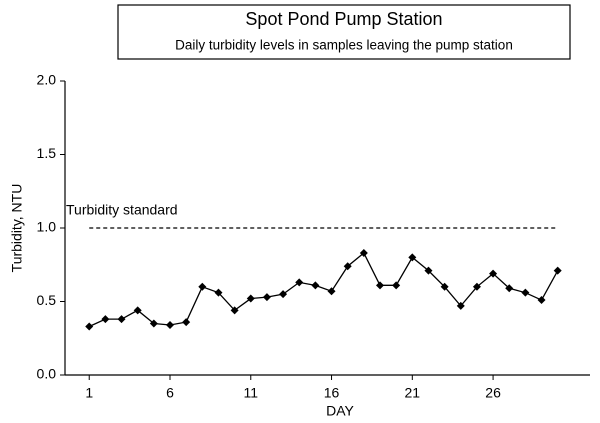 Image resolution: width=600 pixels, height=423 pixels. What do you see at coordinates (250, 393) in the screenshot?
I see `x-tick-label: 11` at bounding box center [250, 393].